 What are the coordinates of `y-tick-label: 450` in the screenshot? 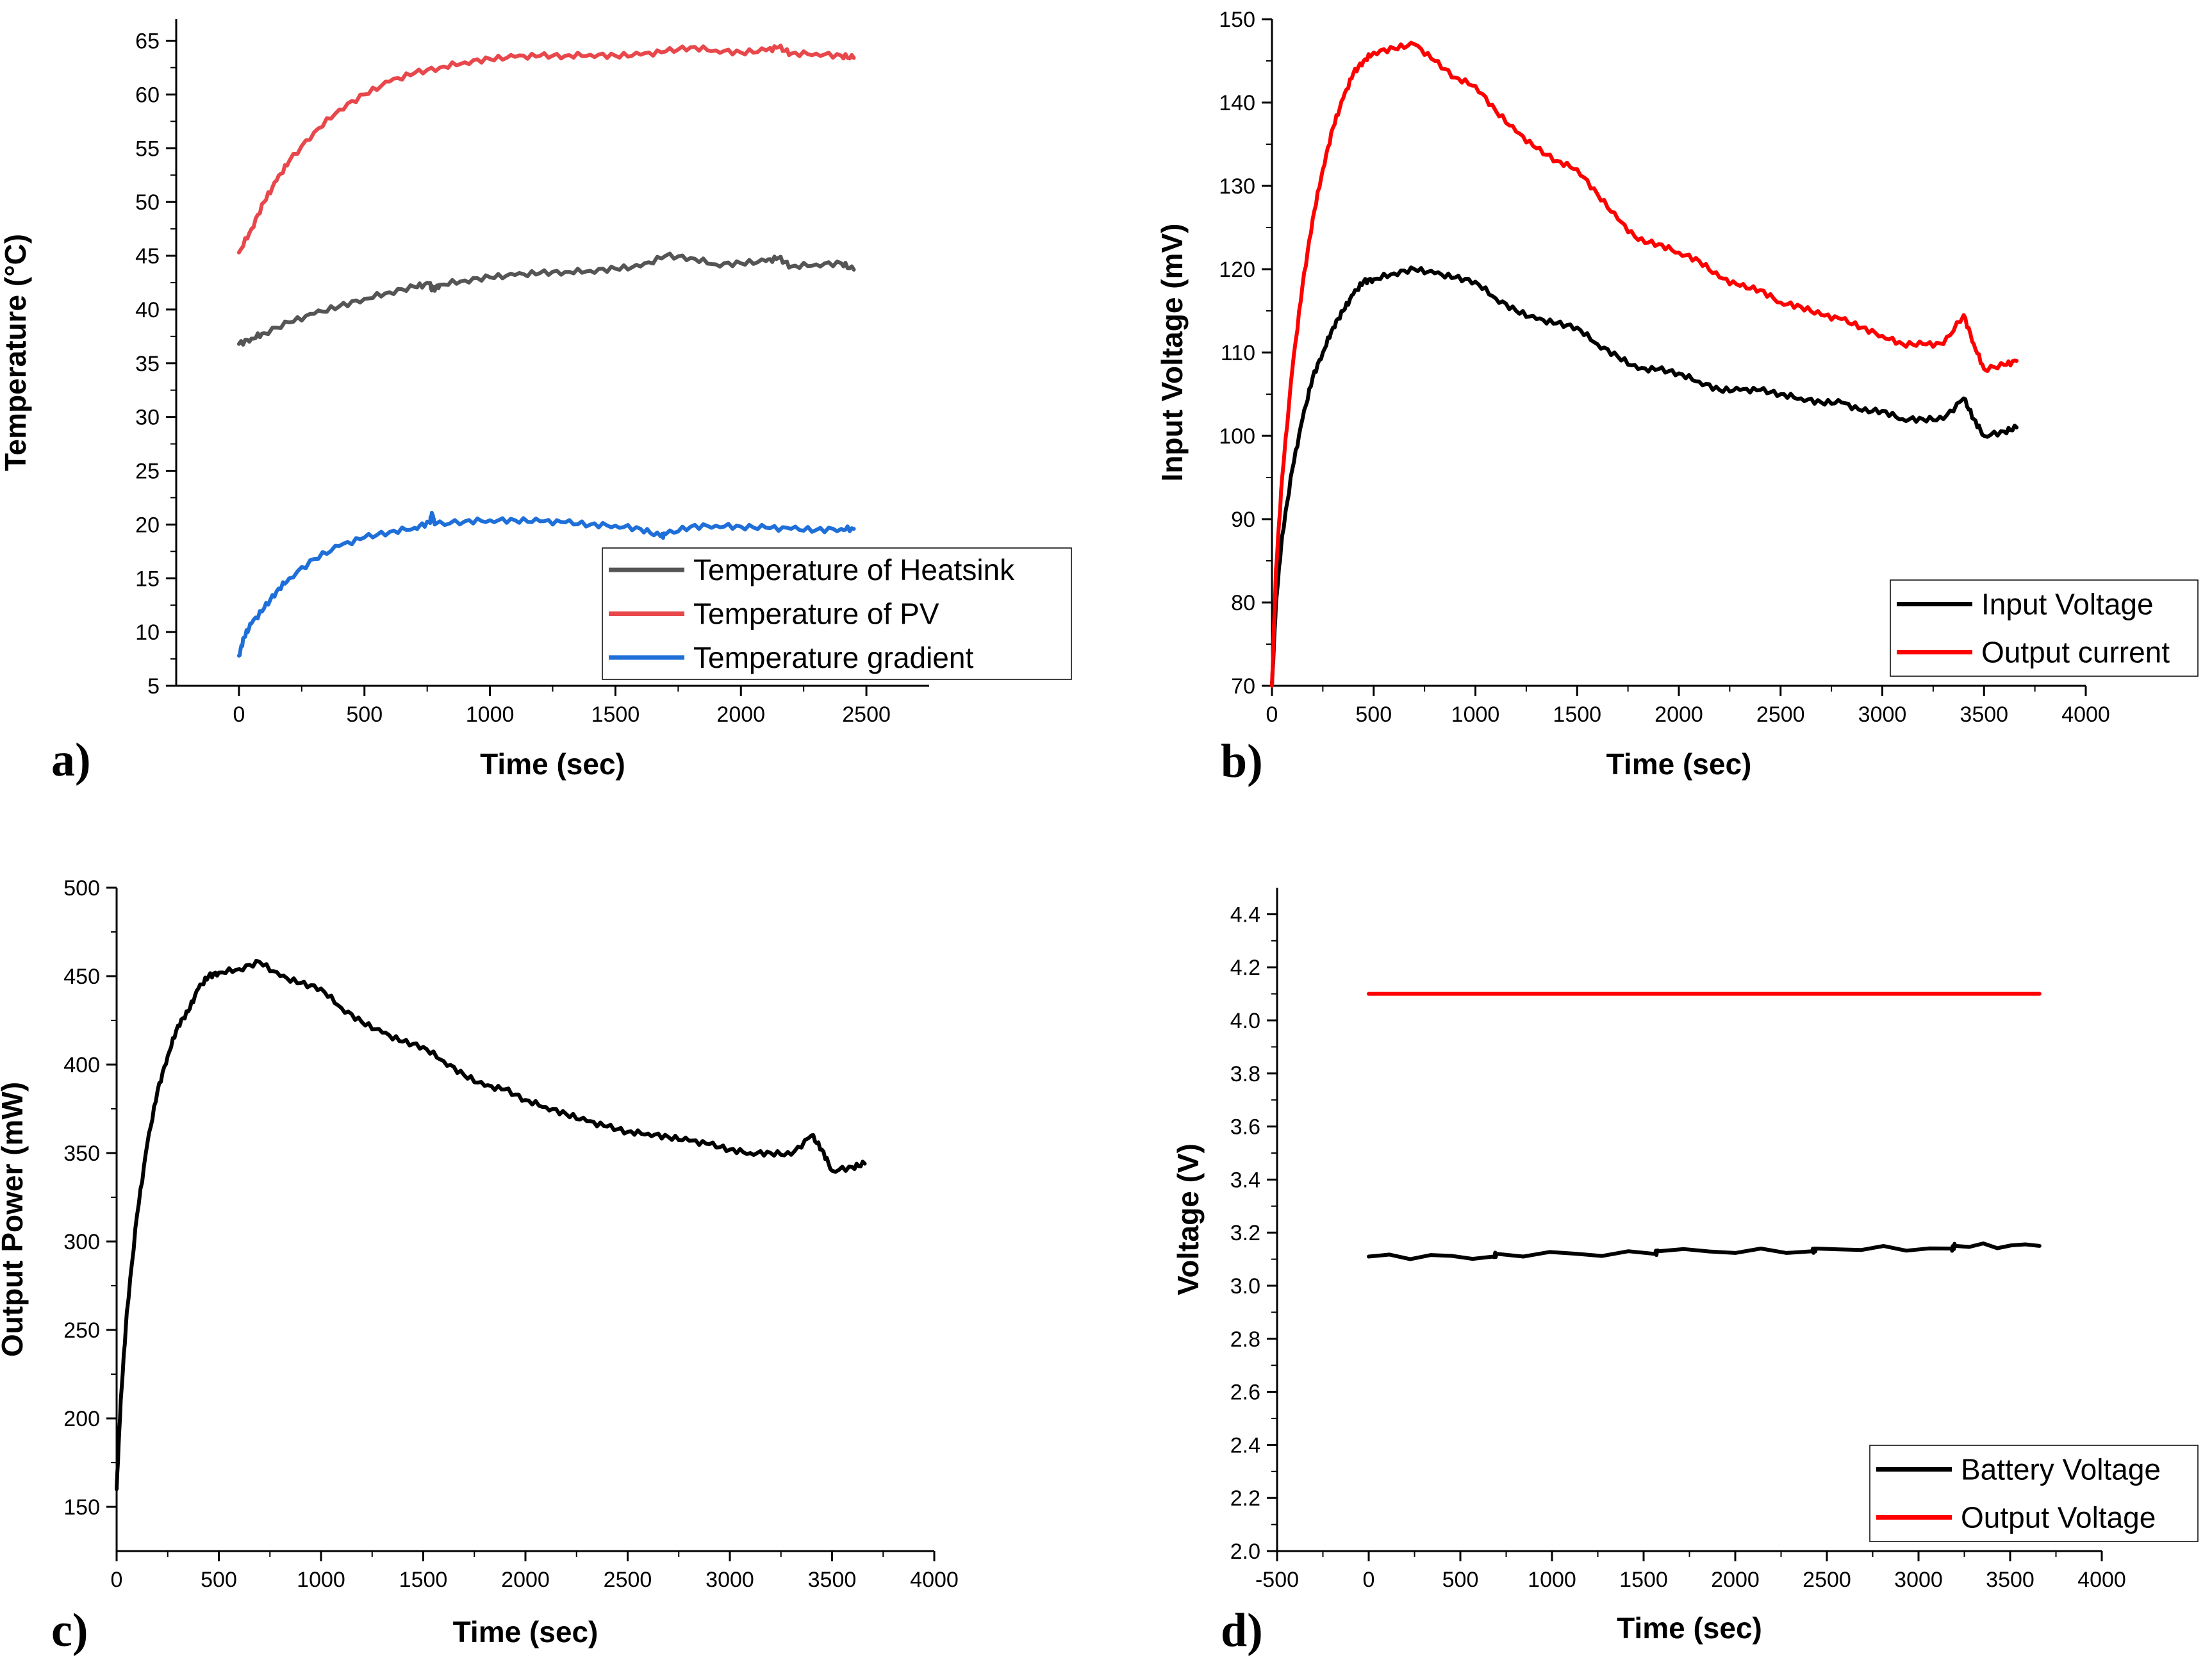 It's located at (81, 977).